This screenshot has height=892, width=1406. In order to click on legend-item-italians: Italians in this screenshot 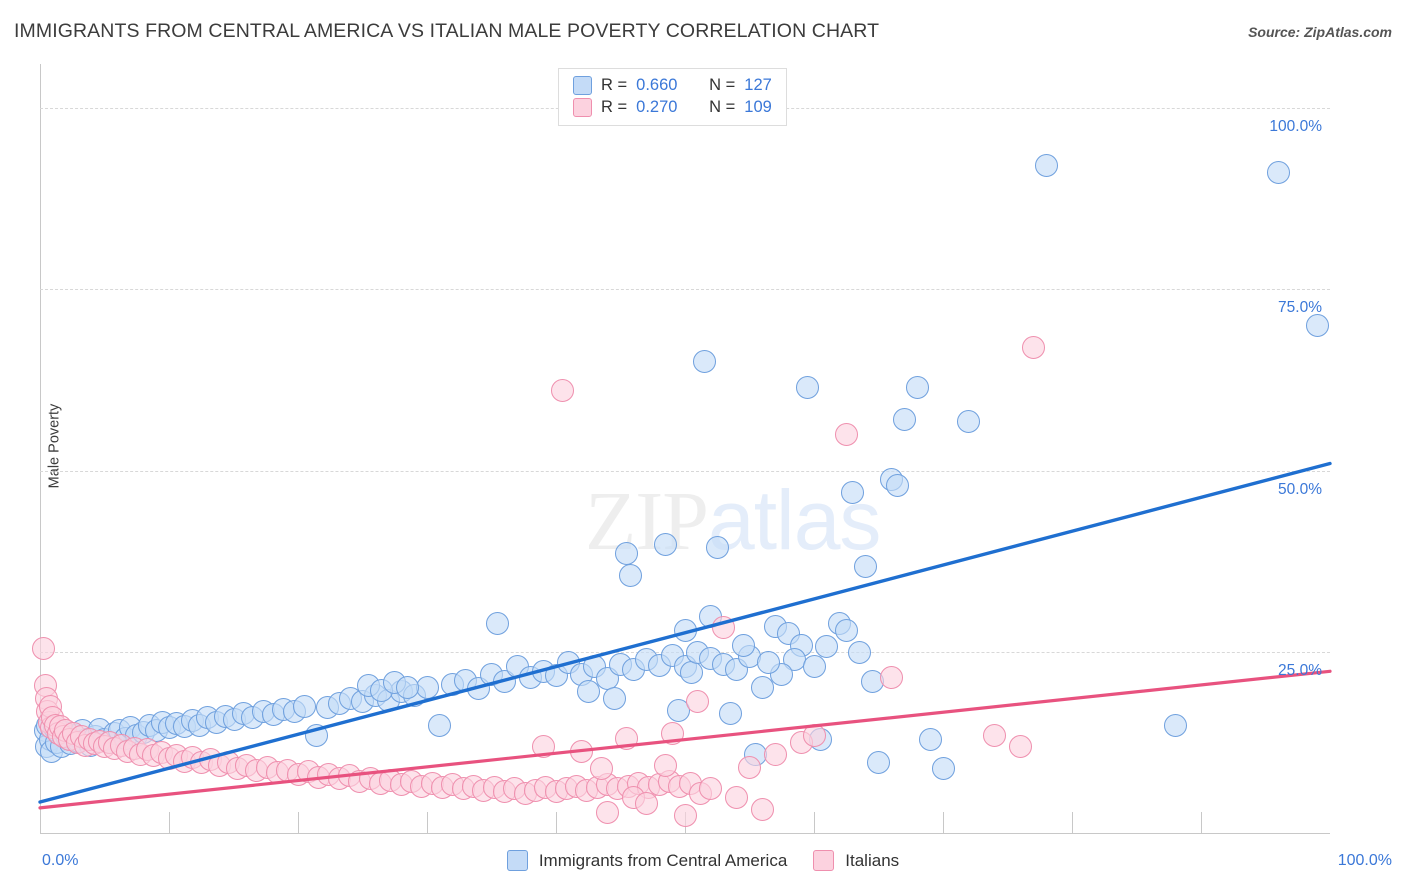, I will do `click(856, 860)`.